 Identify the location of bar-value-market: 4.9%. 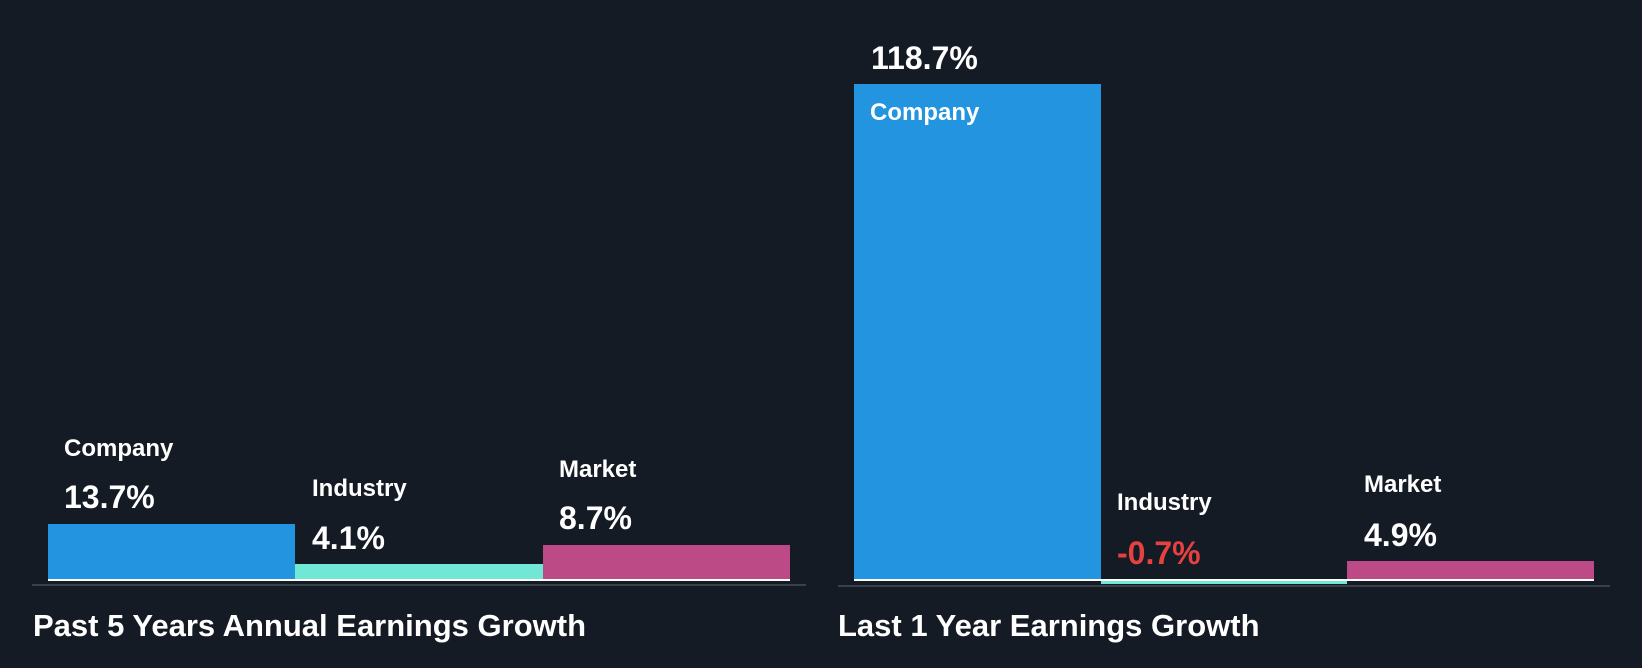
(1400, 535).